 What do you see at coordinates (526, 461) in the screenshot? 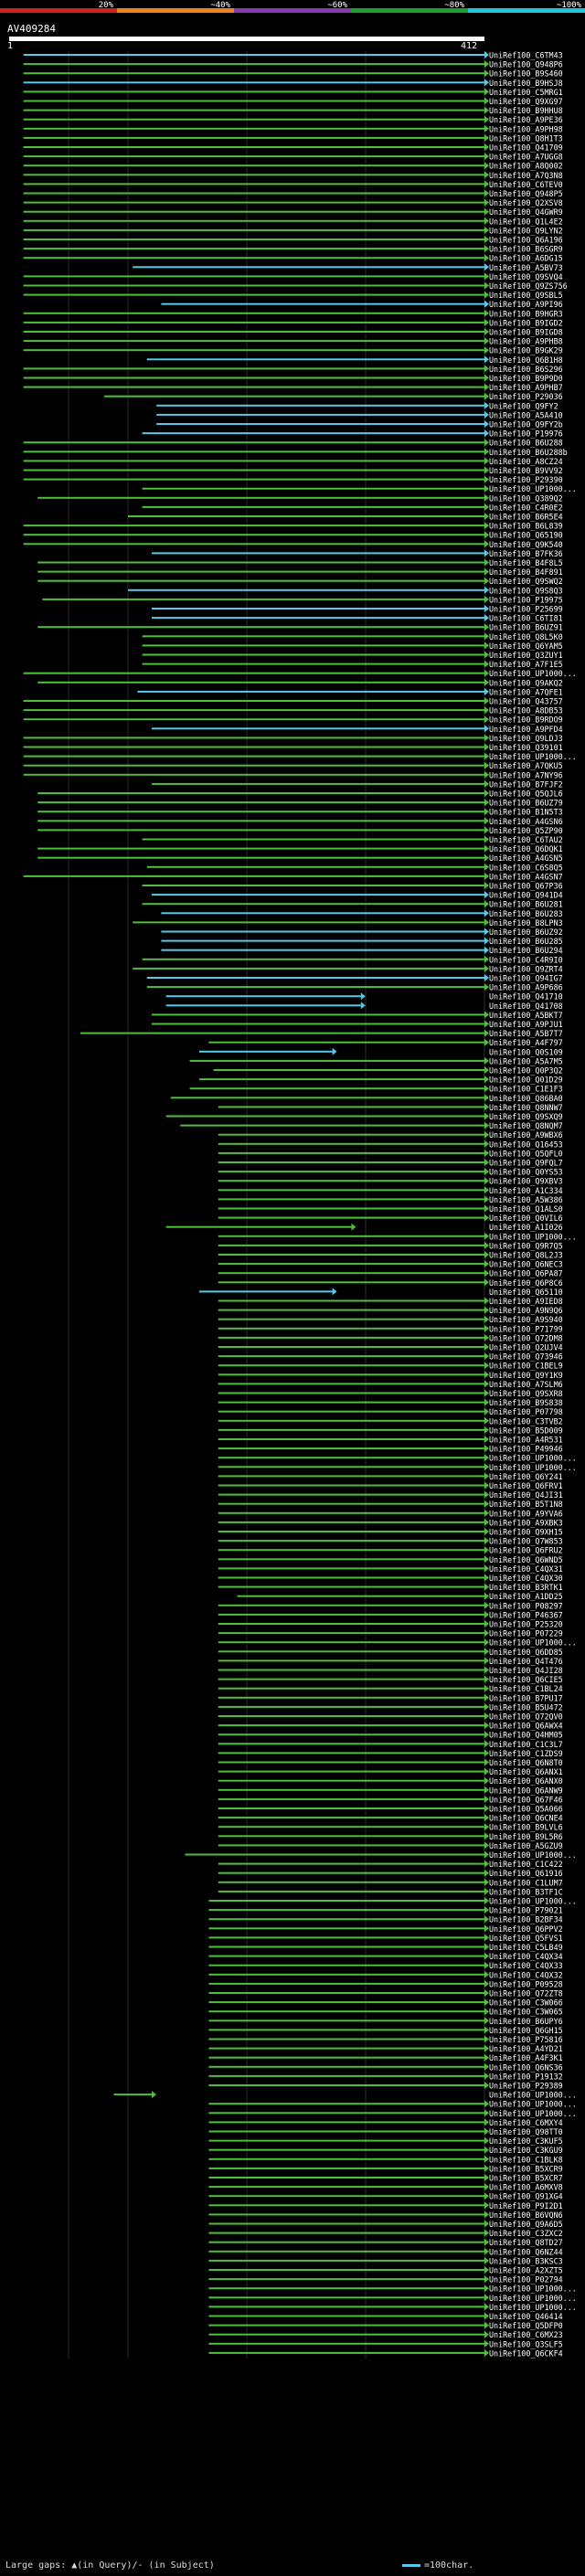
I see `hit-label: UniRef100_A8CZ24` at bounding box center [526, 461].